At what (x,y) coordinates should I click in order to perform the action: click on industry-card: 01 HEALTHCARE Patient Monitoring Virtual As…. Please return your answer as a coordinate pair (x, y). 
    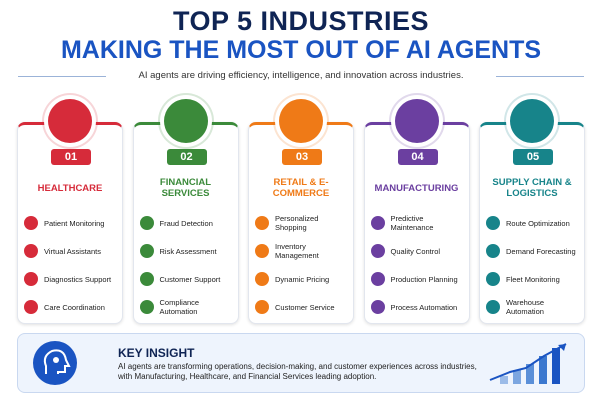
    Looking at the image, I should click on (70, 209).